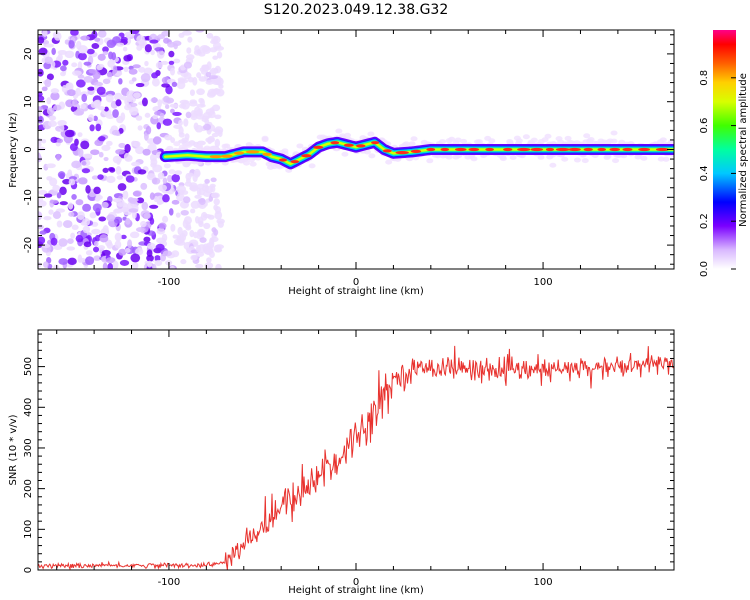 The height and width of the screenshot is (600, 750). I want to click on heatmap-x-tick-label: 100, so click(543, 282).